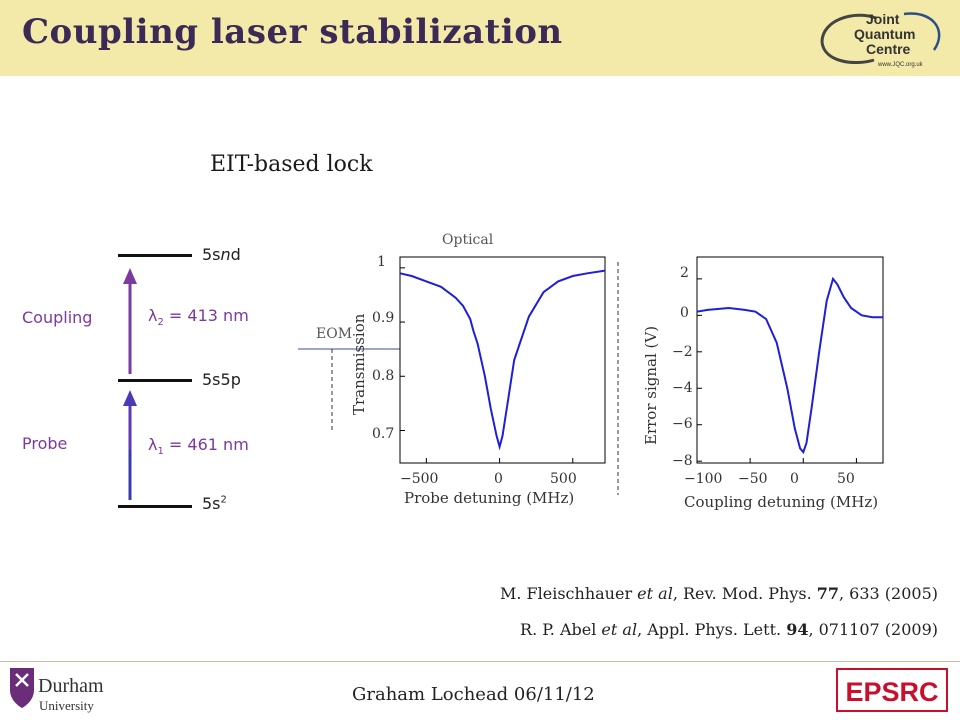 The height and width of the screenshot is (720, 960). Describe the element at coordinates (563, 479) in the screenshot. I see `transmission-xtick-label: 500` at that location.